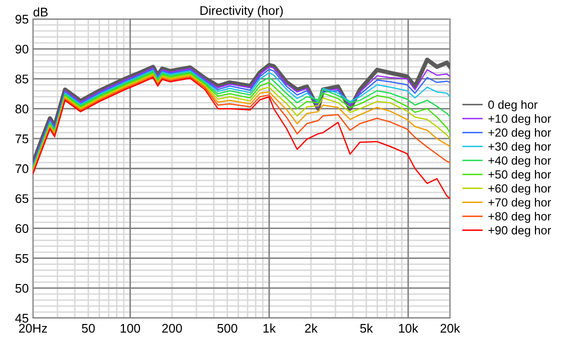 The image size is (572, 337). Describe the element at coordinates (41, 12) in the screenshot. I see `y-axis-title: dB` at that location.